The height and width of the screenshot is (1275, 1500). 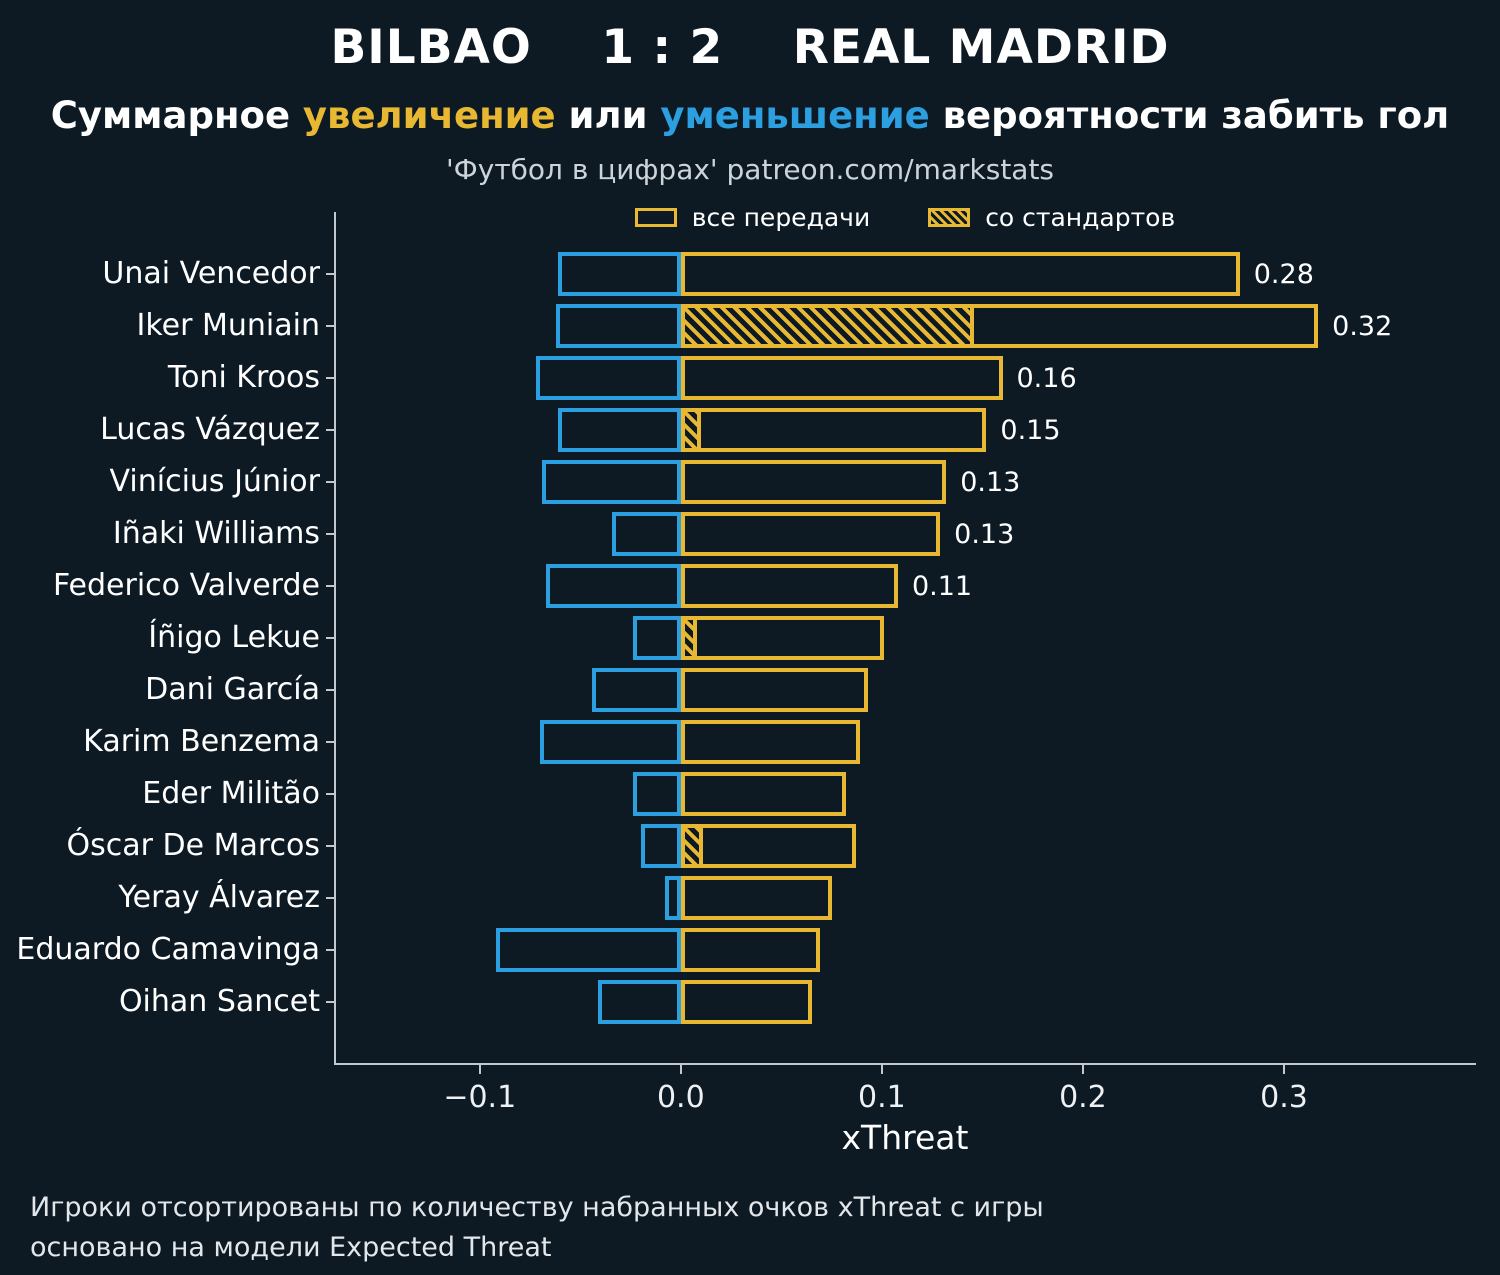 I want to click on chart-legend: все передачи со стандартов, so click(x=905, y=217).